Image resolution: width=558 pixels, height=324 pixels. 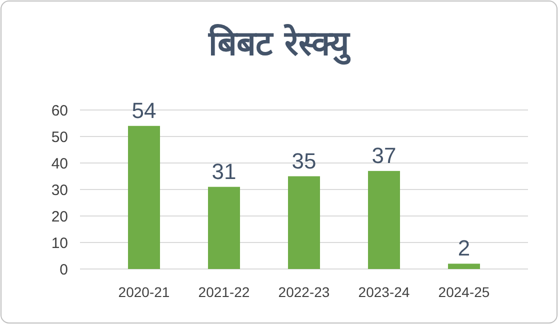 What do you see at coordinates (384, 292) in the screenshot?
I see `x-tick-label: 2023-24` at bounding box center [384, 292].